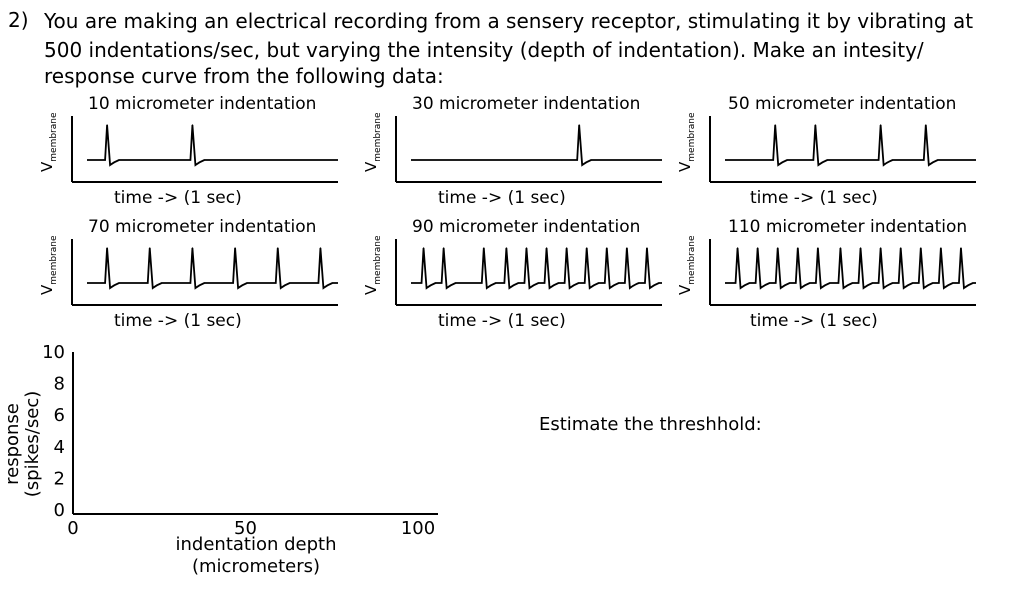 The width and height of the screenshot is (1024, 603). What do you see at coordinates (848, 227) in the screenshot?
I see `trace-title: 110 micrometer indentation` at bounding box center [848, 227].